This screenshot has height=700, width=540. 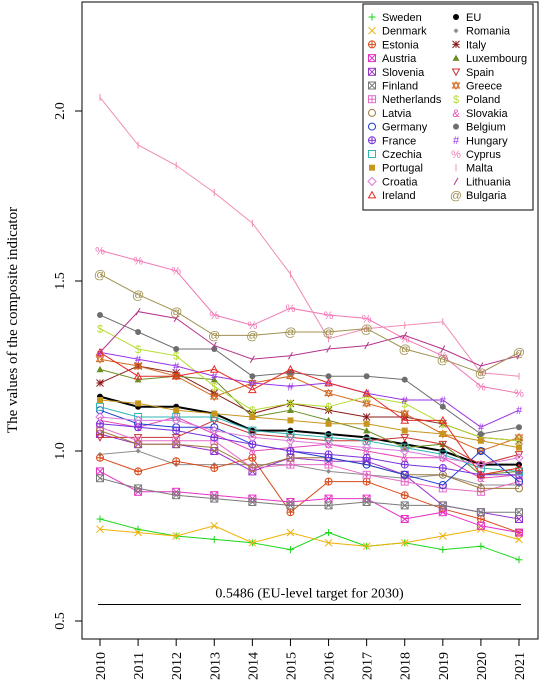 What do you see at coordinates (404, 495) in the screenshot?
I see `data-point-estonia-2018` at bounding box center [404, 495].